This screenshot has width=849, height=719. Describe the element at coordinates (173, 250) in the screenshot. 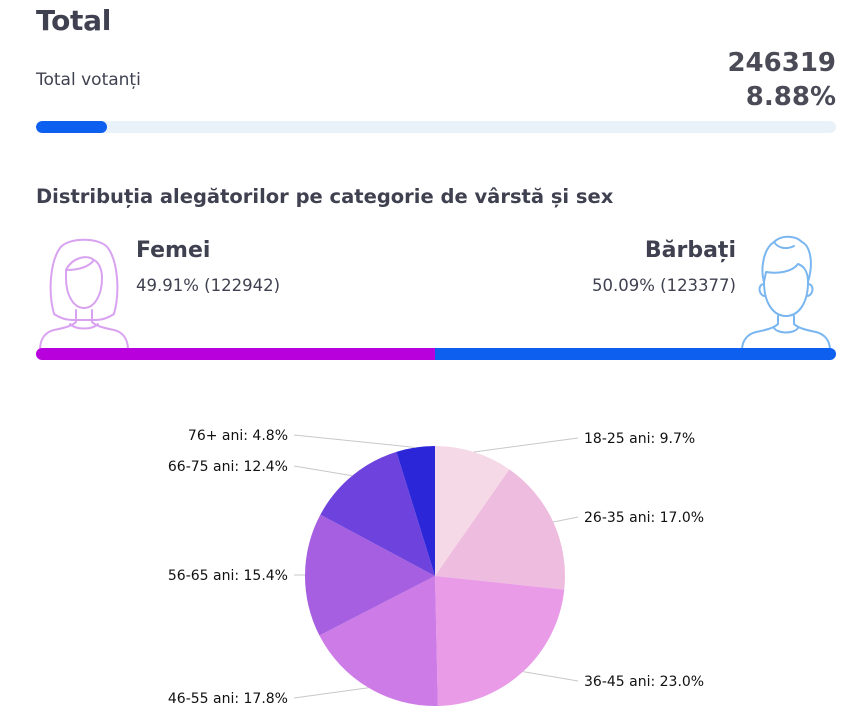

I see `female-label: Femei` at that location.